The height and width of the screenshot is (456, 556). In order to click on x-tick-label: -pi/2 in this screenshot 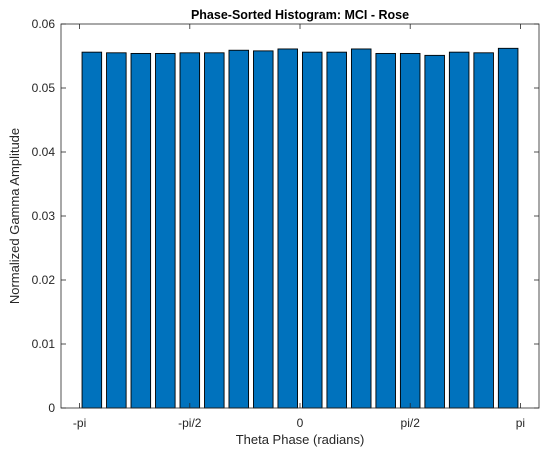, I will do `click(190, 423)`.